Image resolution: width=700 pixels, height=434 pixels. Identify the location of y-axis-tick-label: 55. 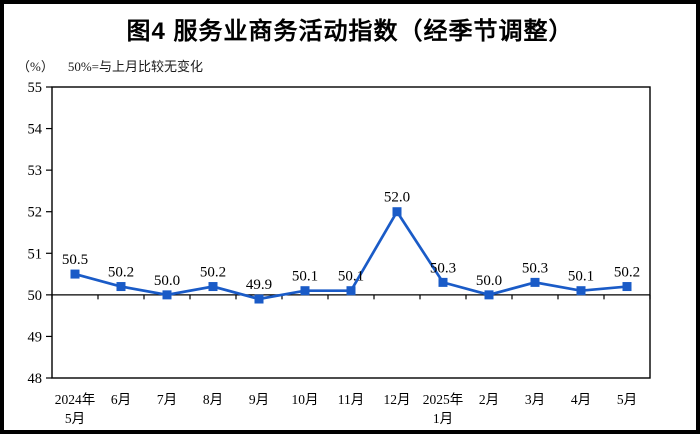
(35, 88).